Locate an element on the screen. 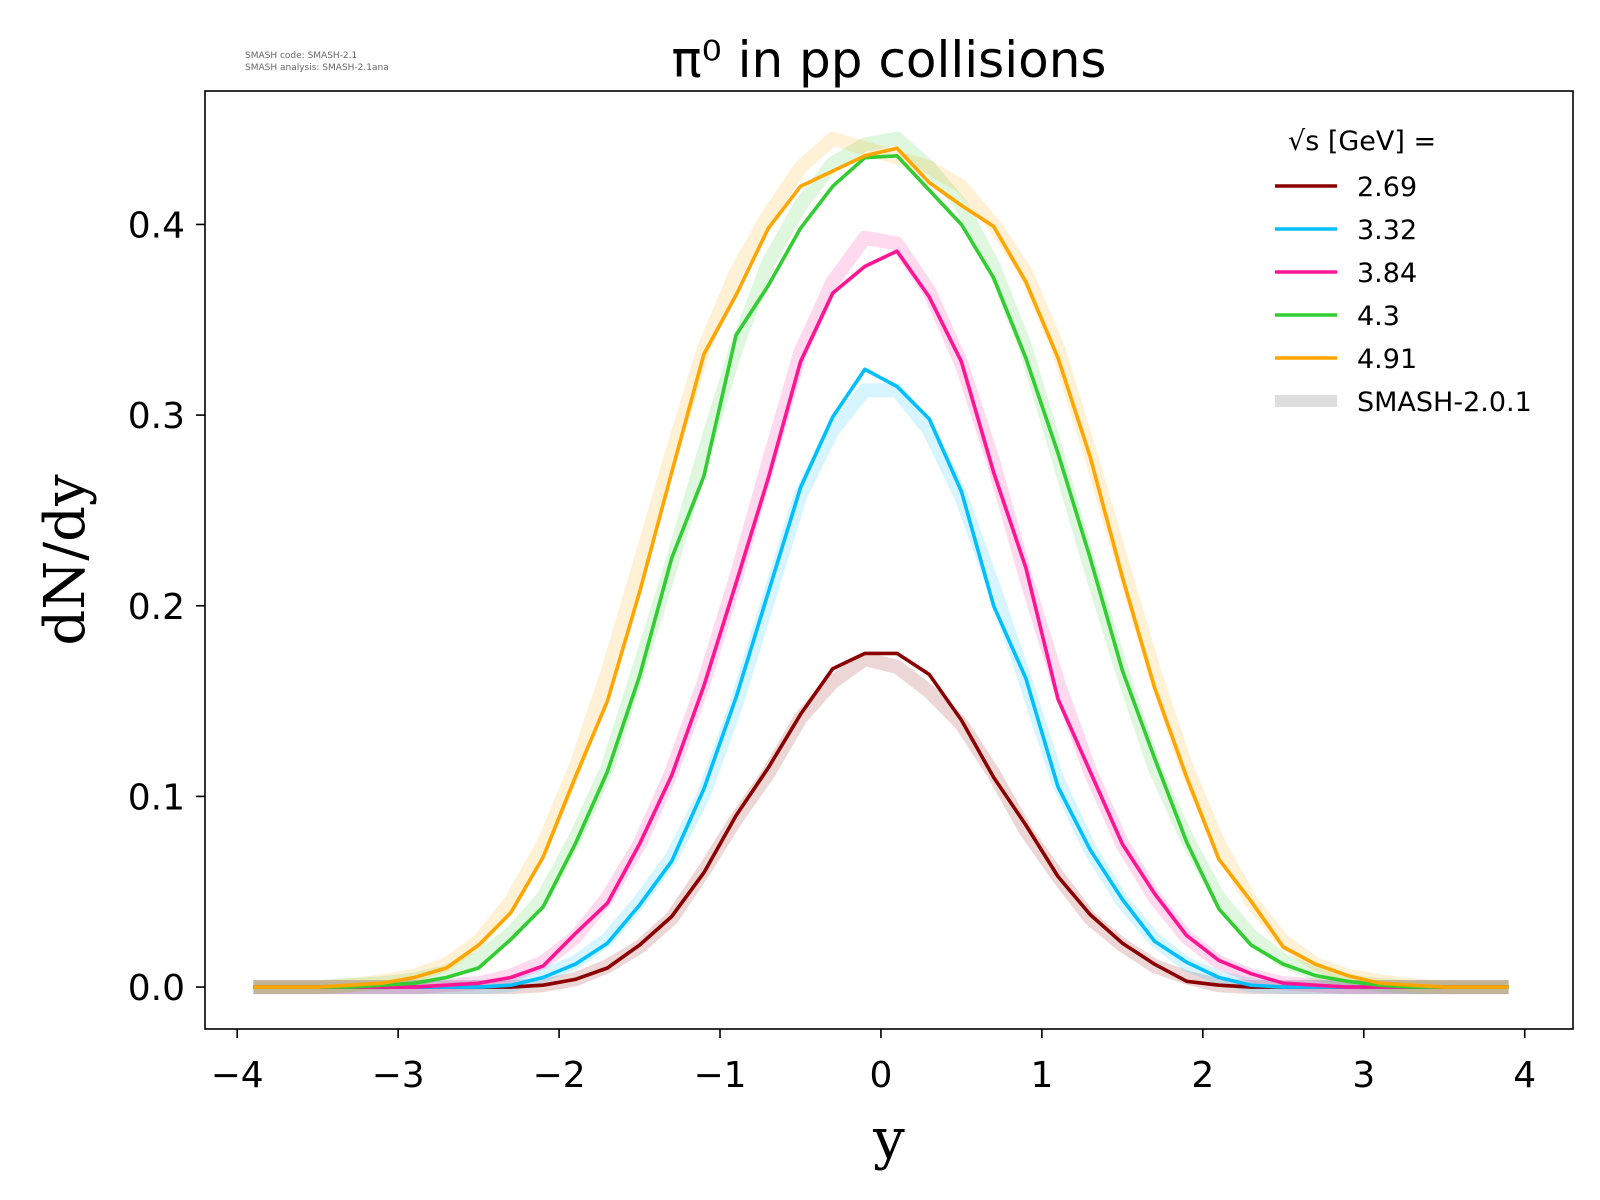  legend-label: 4.91 is located at coordinates (1387, 359).